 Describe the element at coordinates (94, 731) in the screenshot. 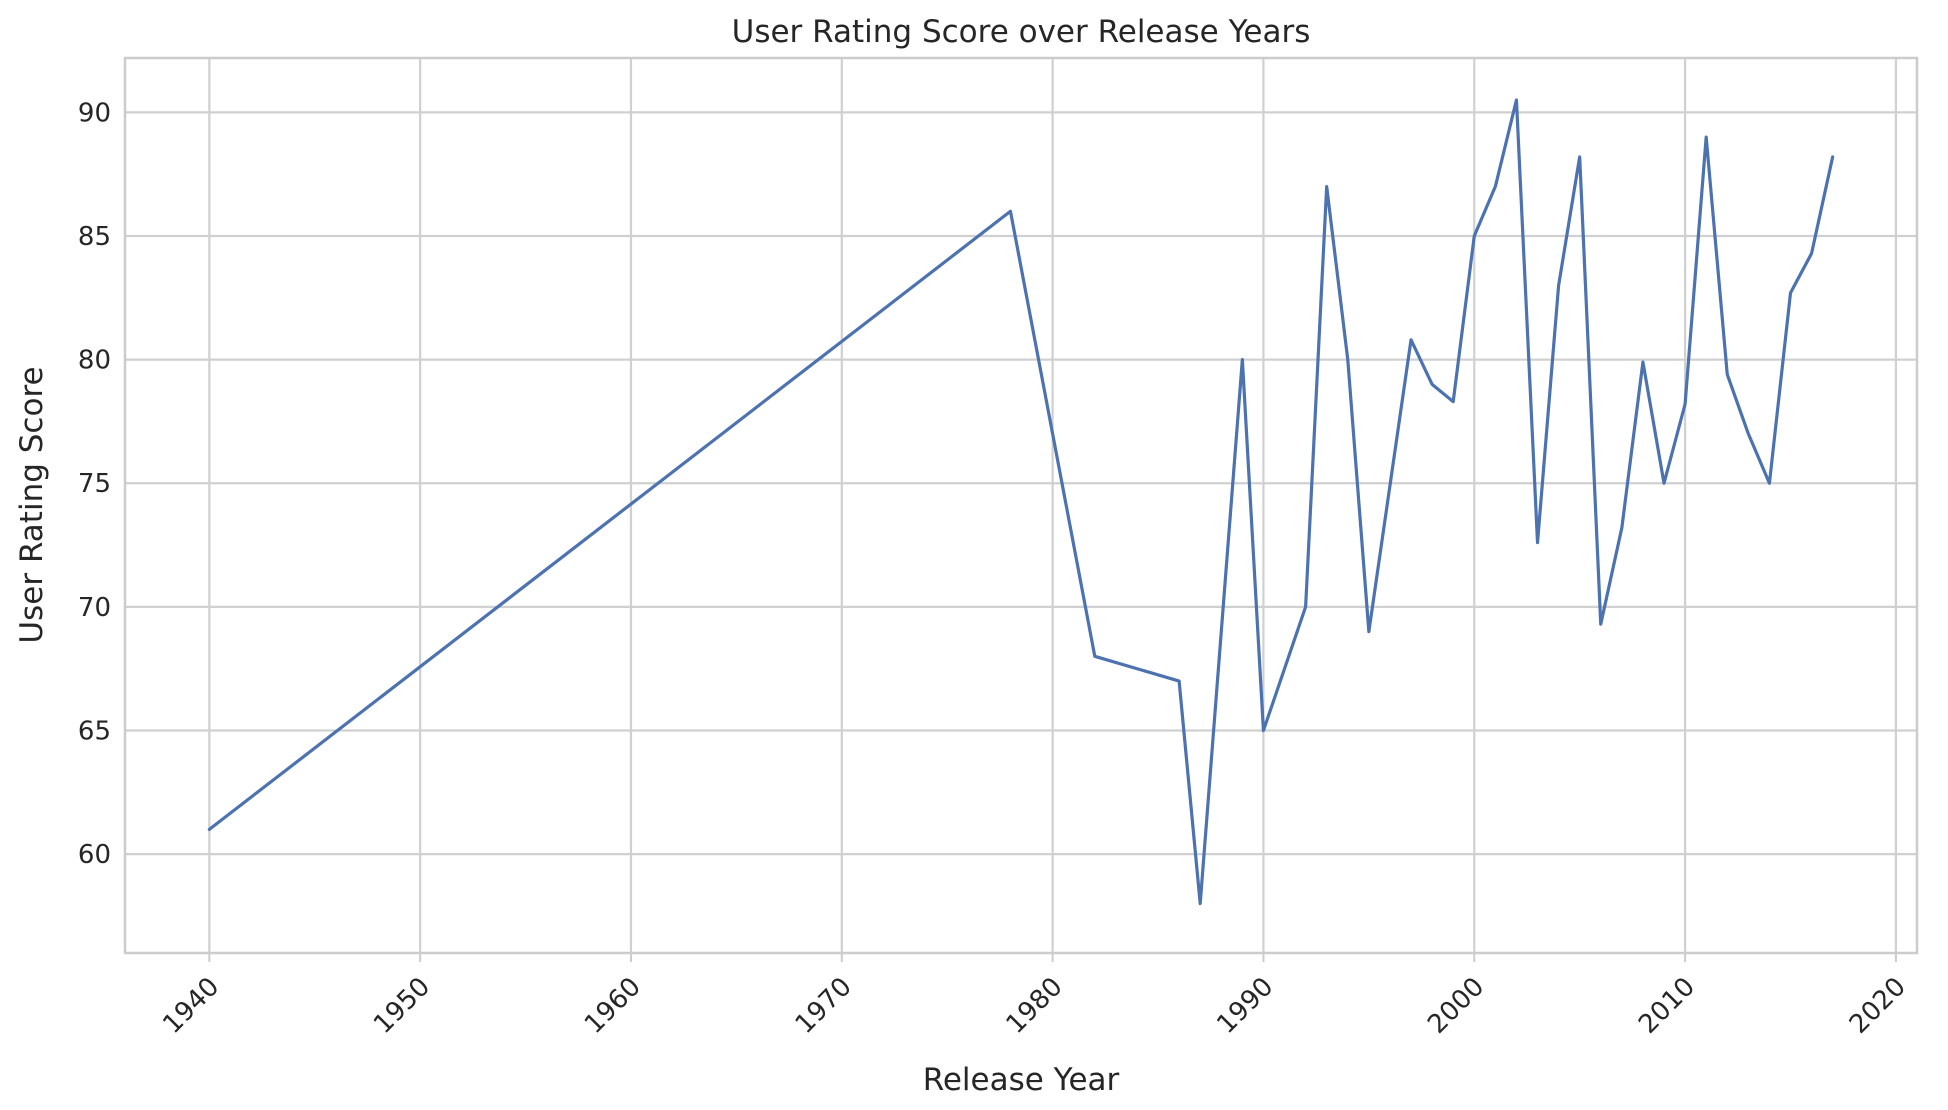

I see `y-tick-label: 65` at that location.